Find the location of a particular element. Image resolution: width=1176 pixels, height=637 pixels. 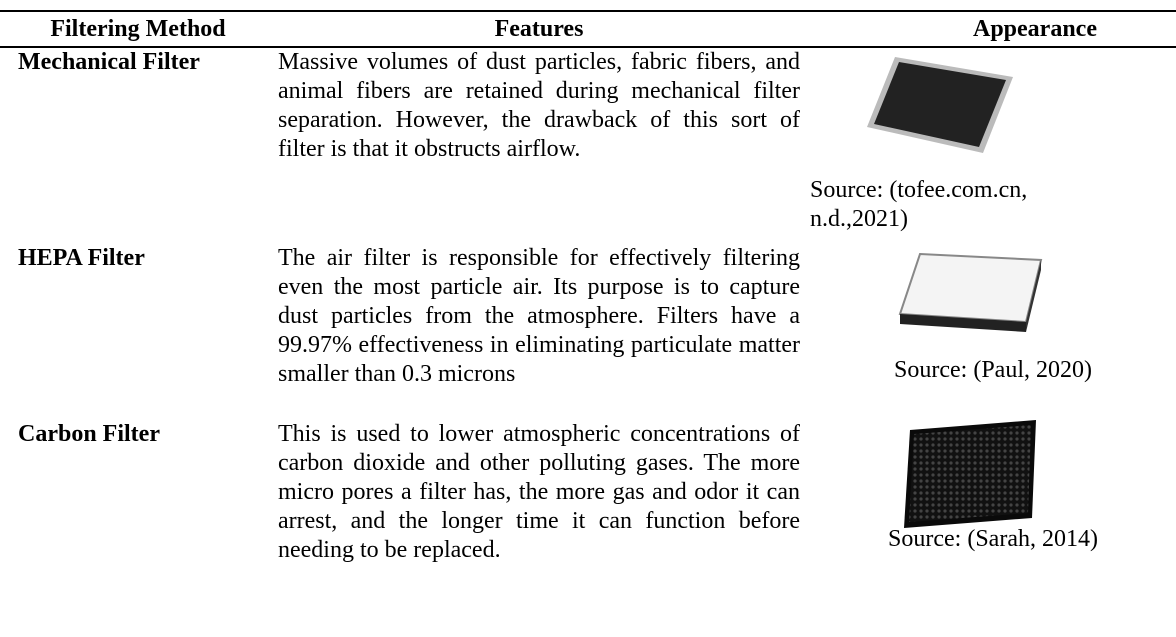

carbon-filter-image is located at coordinates (970, 474).